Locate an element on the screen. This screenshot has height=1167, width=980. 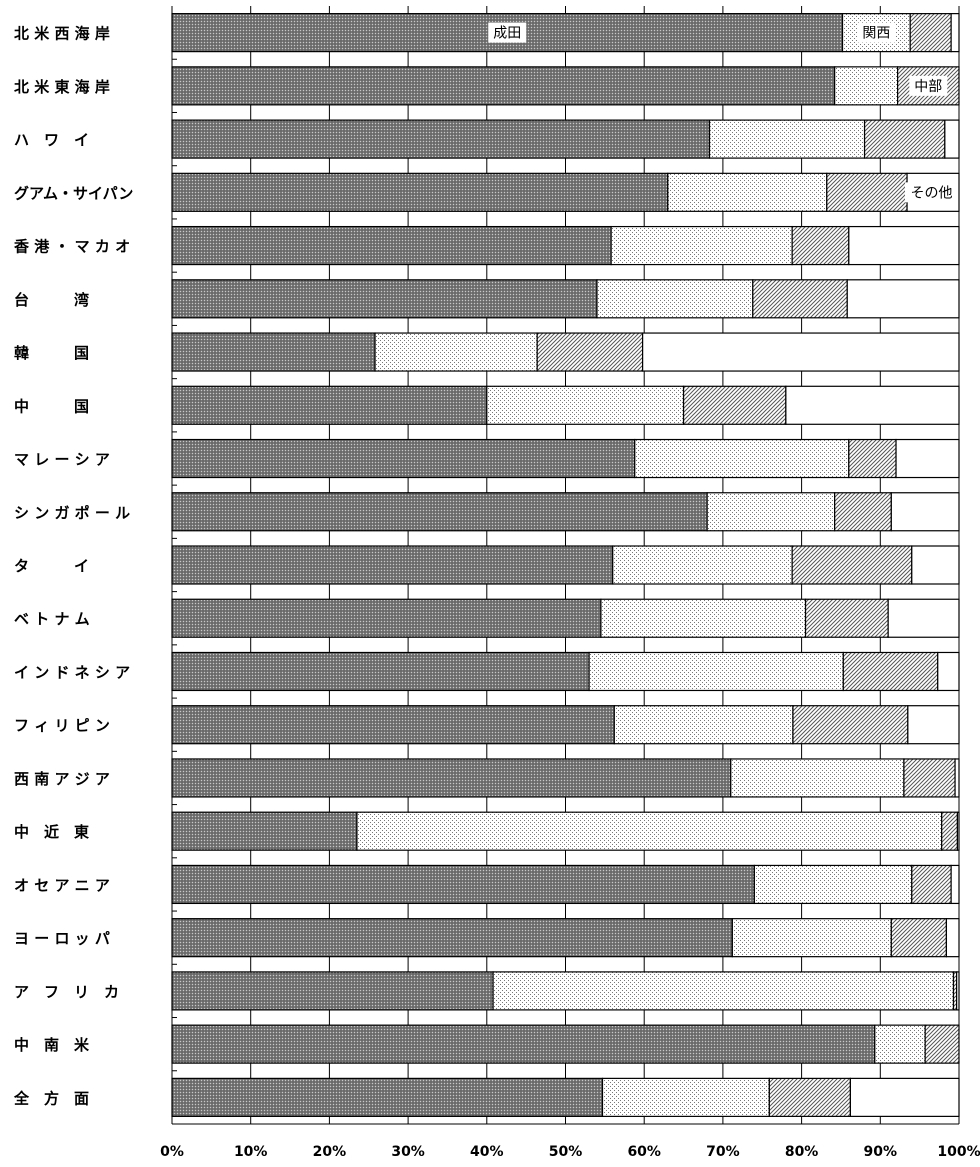
x-tick-label: 20% is located at coordinates (330, 1152).